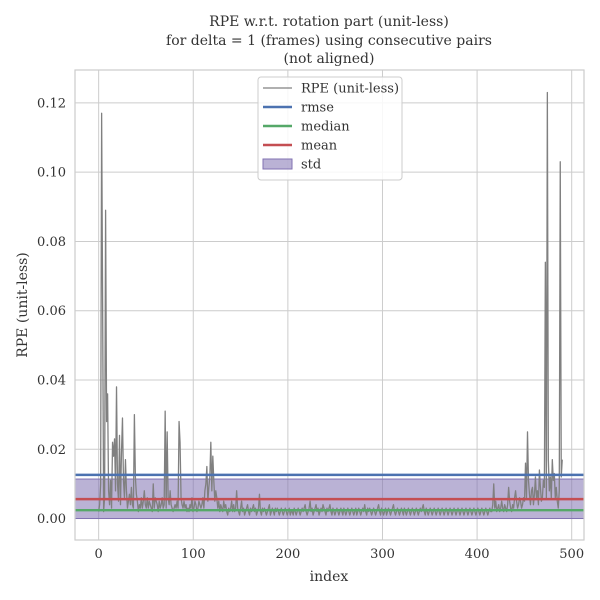 The height and width of the screenshot is (600, 600). I want to click on x-tick-label: 0, so click(99, 554).